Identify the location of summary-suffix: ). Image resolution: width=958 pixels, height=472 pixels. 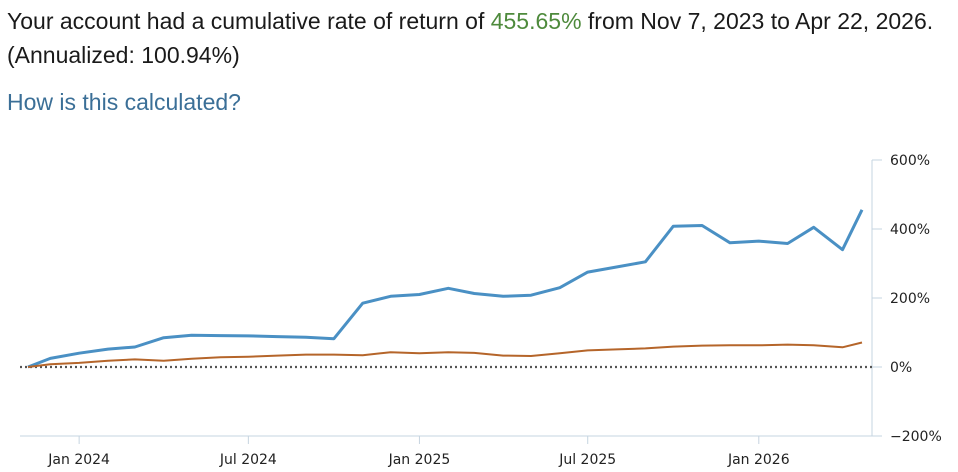
(236, 55).